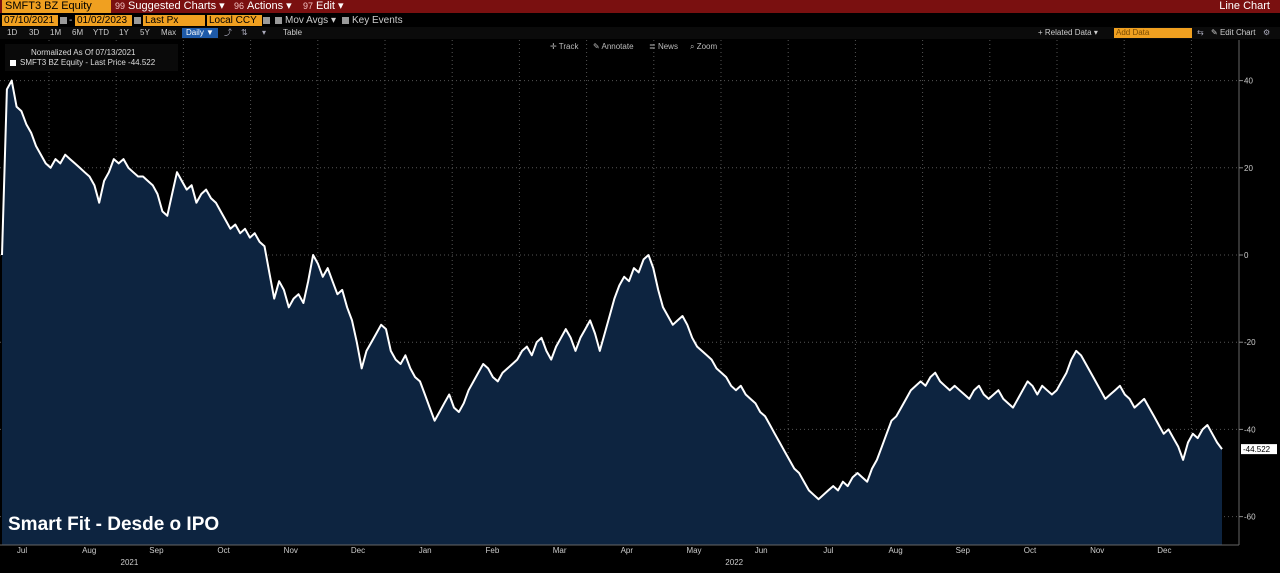 The height and width of the screenshot is (573, 1280). I want to click on annotate-label: Annotate, so click(617, 46).